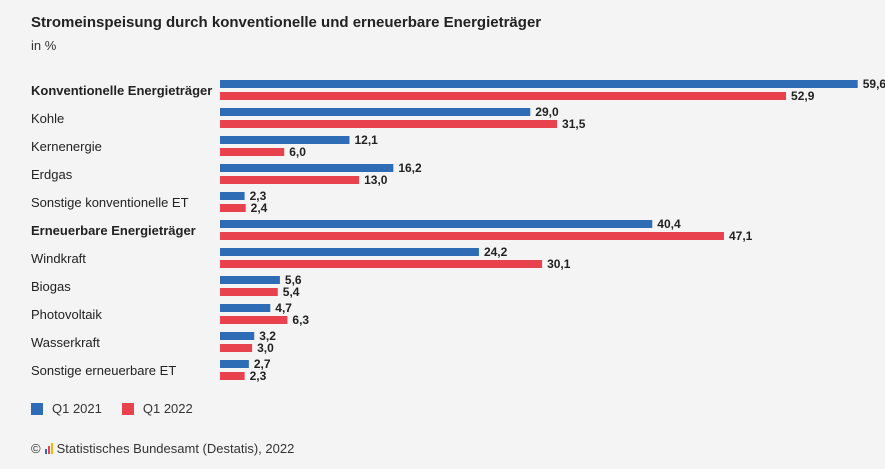  I want to click on value-label-erneuerbare-energietraeger-q1-2021: 40,4, so click(669, 224).